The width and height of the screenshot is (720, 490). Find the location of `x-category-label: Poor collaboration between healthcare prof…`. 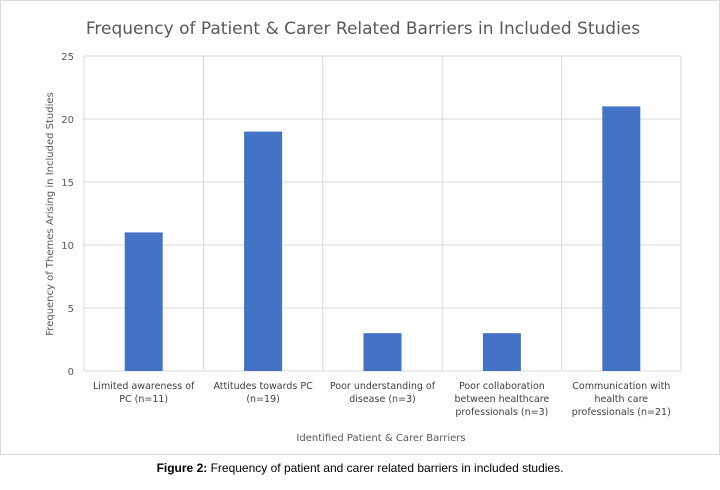

x-category-label: Poor collaboration between healthcare prof… is located at coordinates (502, 399).